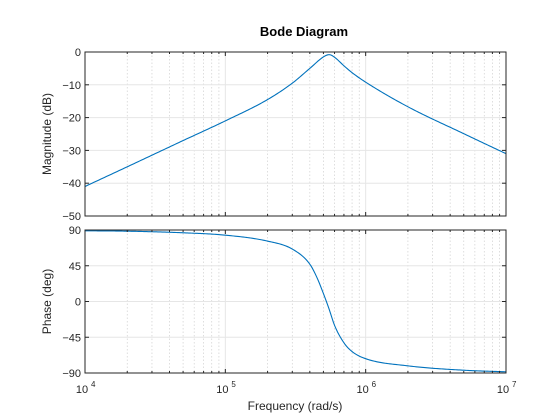  Describe the element at coordinates (78, 53) in the screenshot. I see `magnitude-y-tick-label: 0` at that location.